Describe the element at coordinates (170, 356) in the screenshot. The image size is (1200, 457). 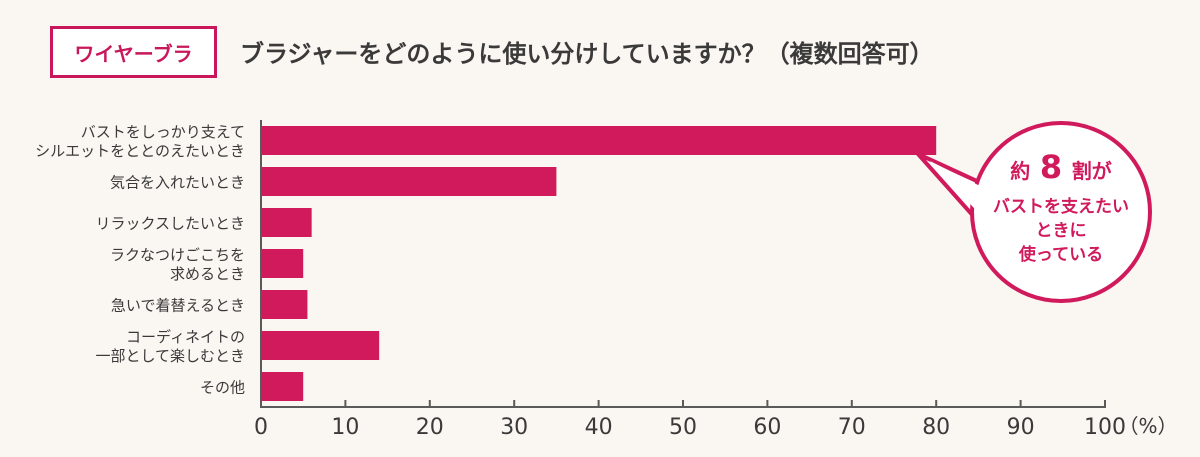
I see `category-label-6-line-2: 一部として楽しむとき` at that location.